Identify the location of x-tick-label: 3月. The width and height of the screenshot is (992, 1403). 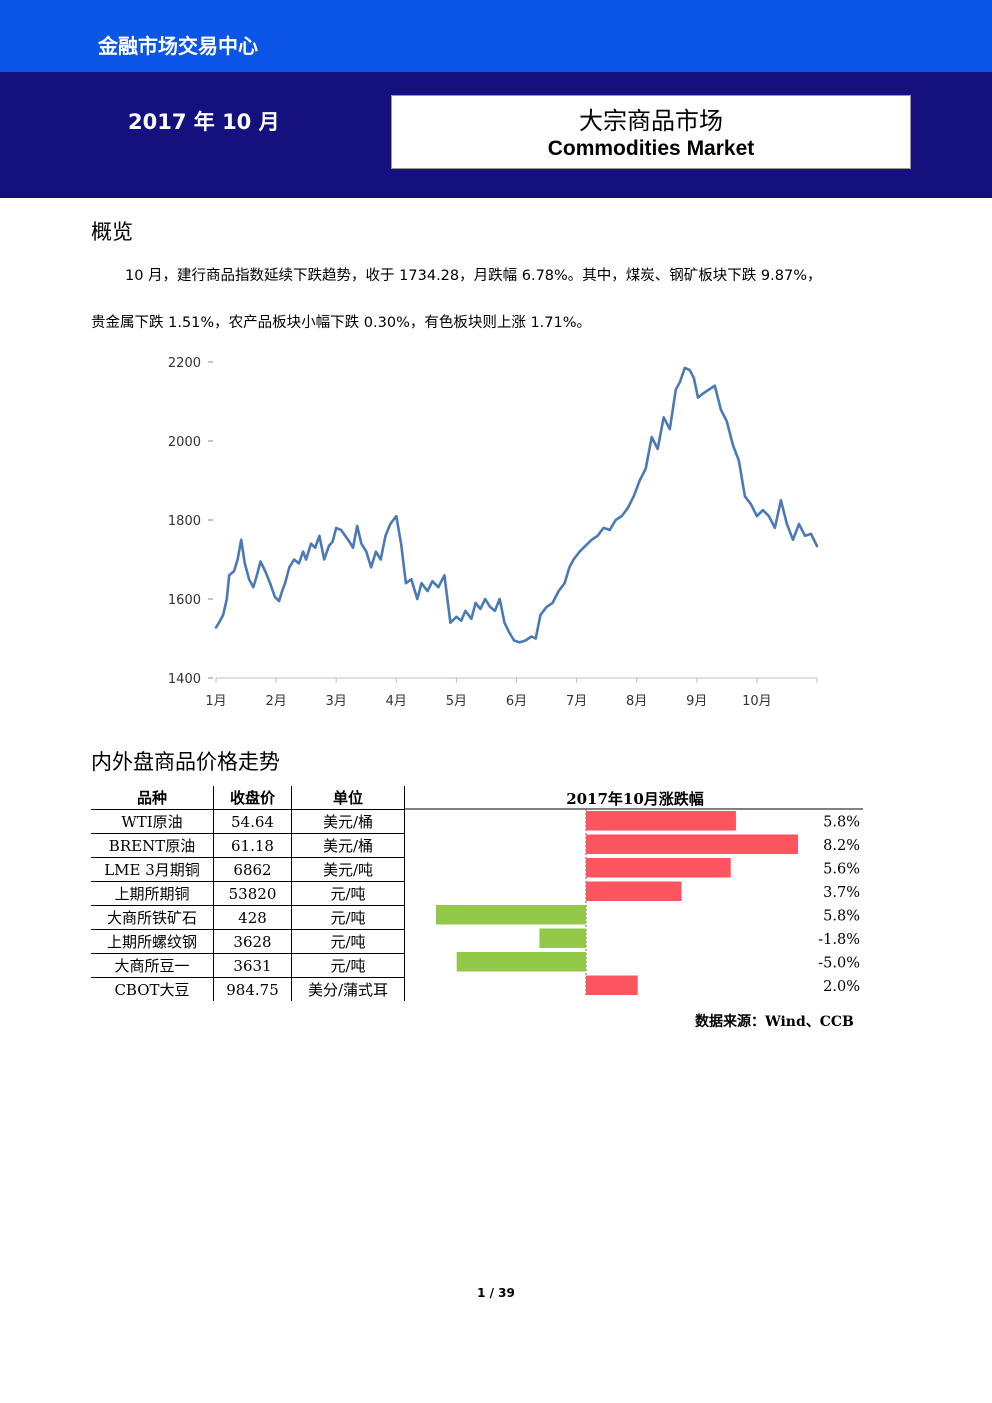
(336, 701).